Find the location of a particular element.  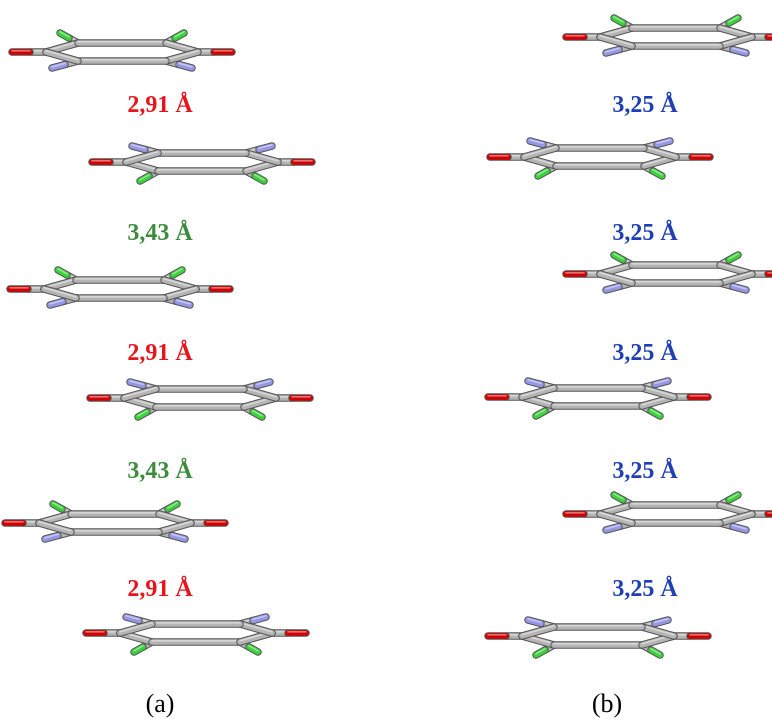

distance-label-b-5: 3,25 Å is located at coordinates (645, 589).